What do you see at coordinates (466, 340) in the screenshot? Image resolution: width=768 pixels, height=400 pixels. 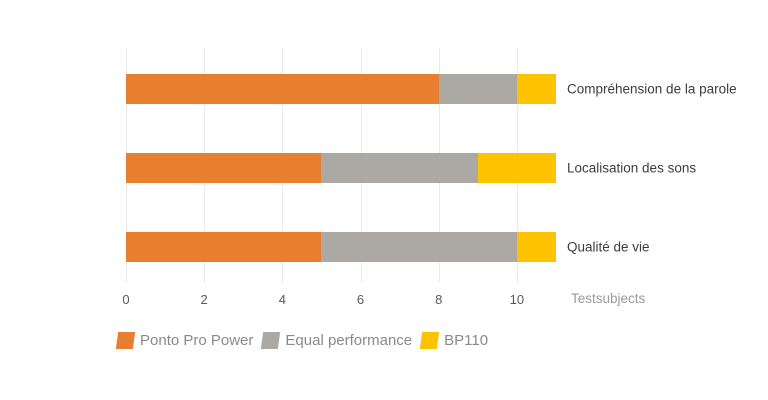 I see `legend-label-bp110: BP110` at bounding box center [466, 340].